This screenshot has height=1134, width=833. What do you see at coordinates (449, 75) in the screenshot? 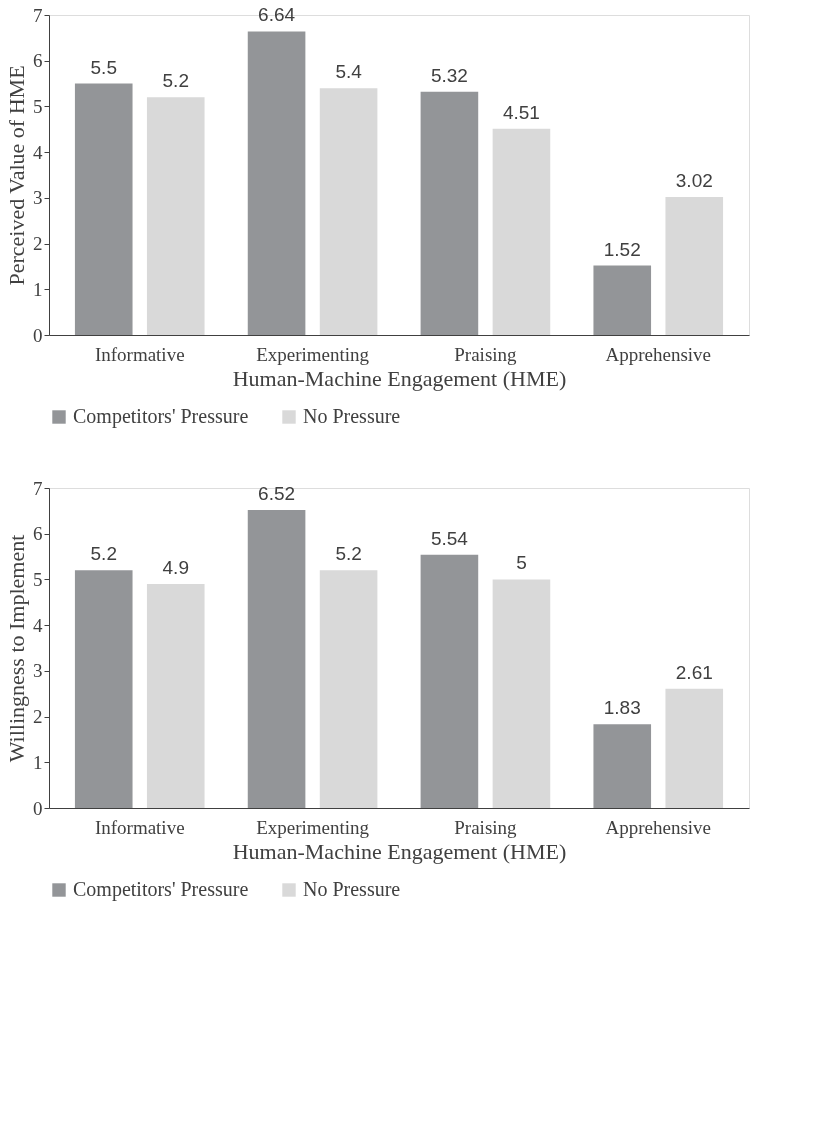
I see `data-label: 5.32` at bounding box center [449, 75].